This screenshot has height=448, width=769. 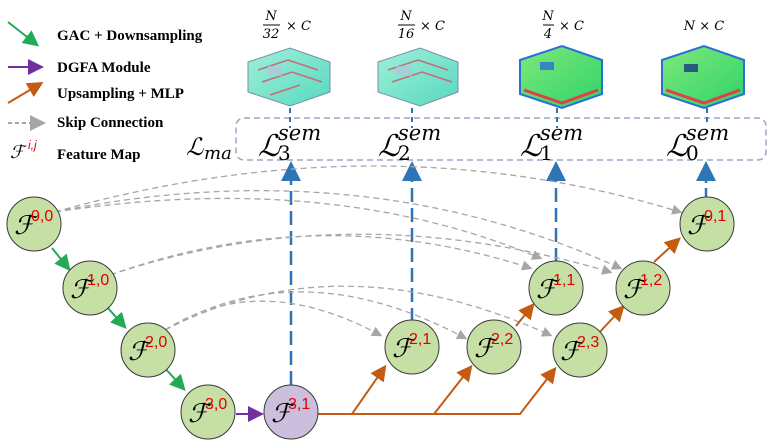 I want to click on legend-label-feature-map: Feature Map, so click(x=98, y=155).